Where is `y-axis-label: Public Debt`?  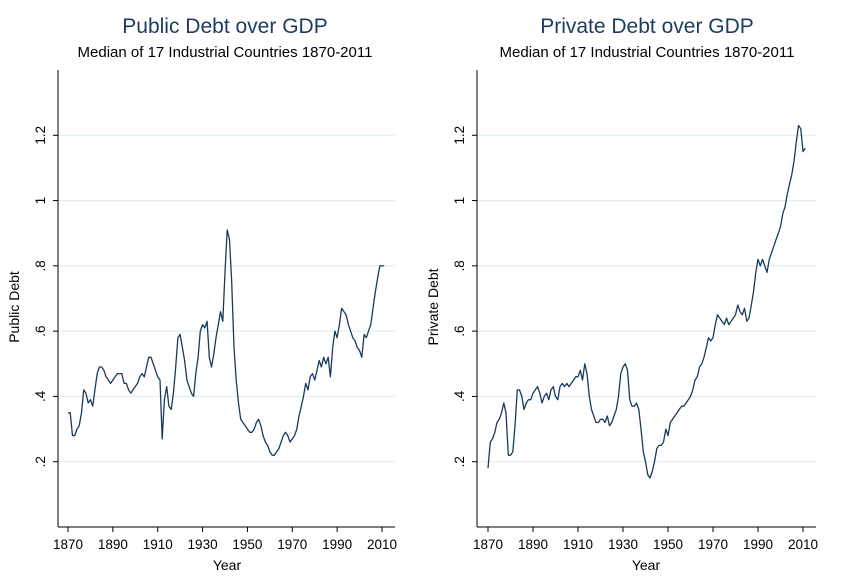 y-axis-label: Public Debt is located at coordinates (14, 307).